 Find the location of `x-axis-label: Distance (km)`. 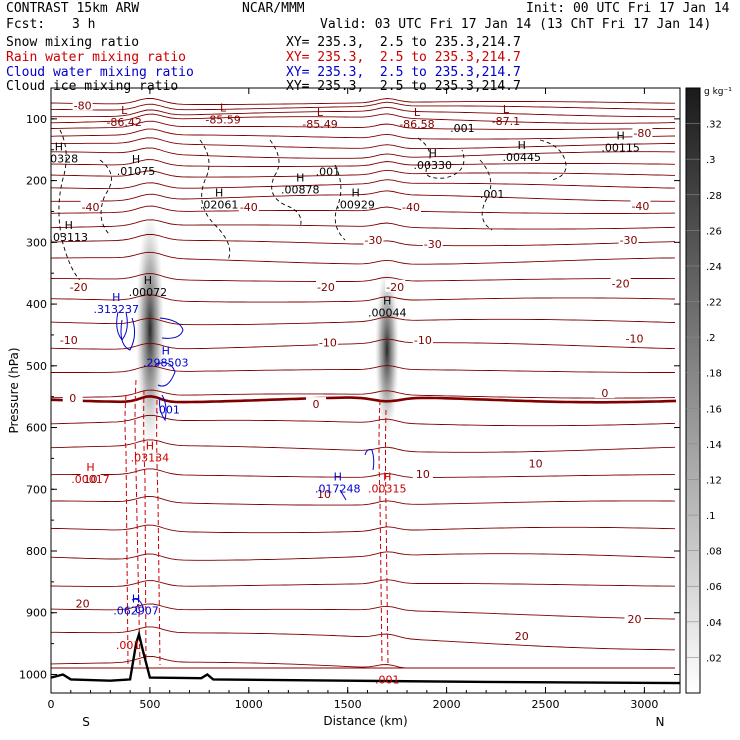

x-axis-label: Distance (km) is located at coordinates (365, 721).